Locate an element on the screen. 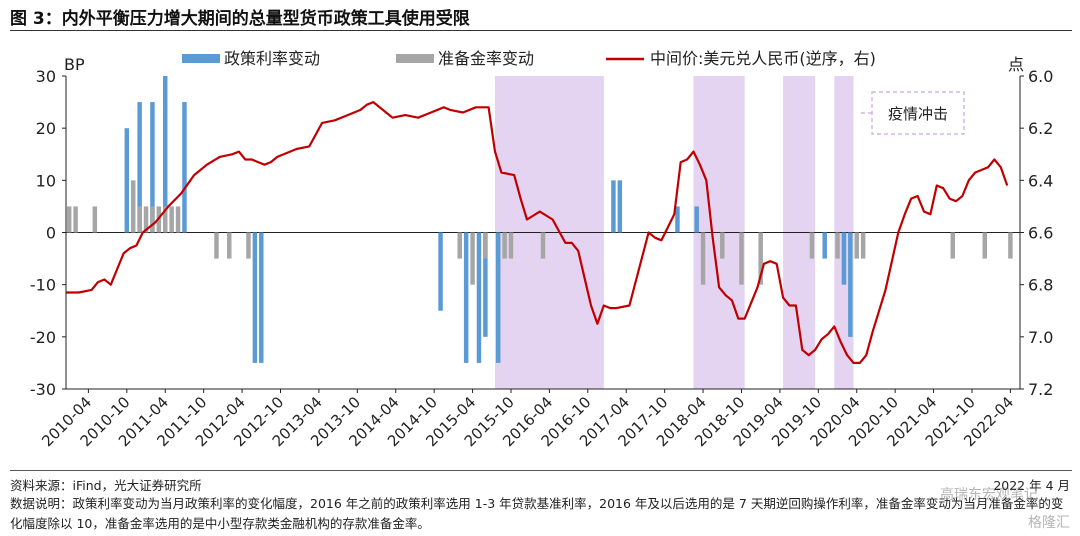  left-tick-label: -30 is located at coordinates (43, 389).